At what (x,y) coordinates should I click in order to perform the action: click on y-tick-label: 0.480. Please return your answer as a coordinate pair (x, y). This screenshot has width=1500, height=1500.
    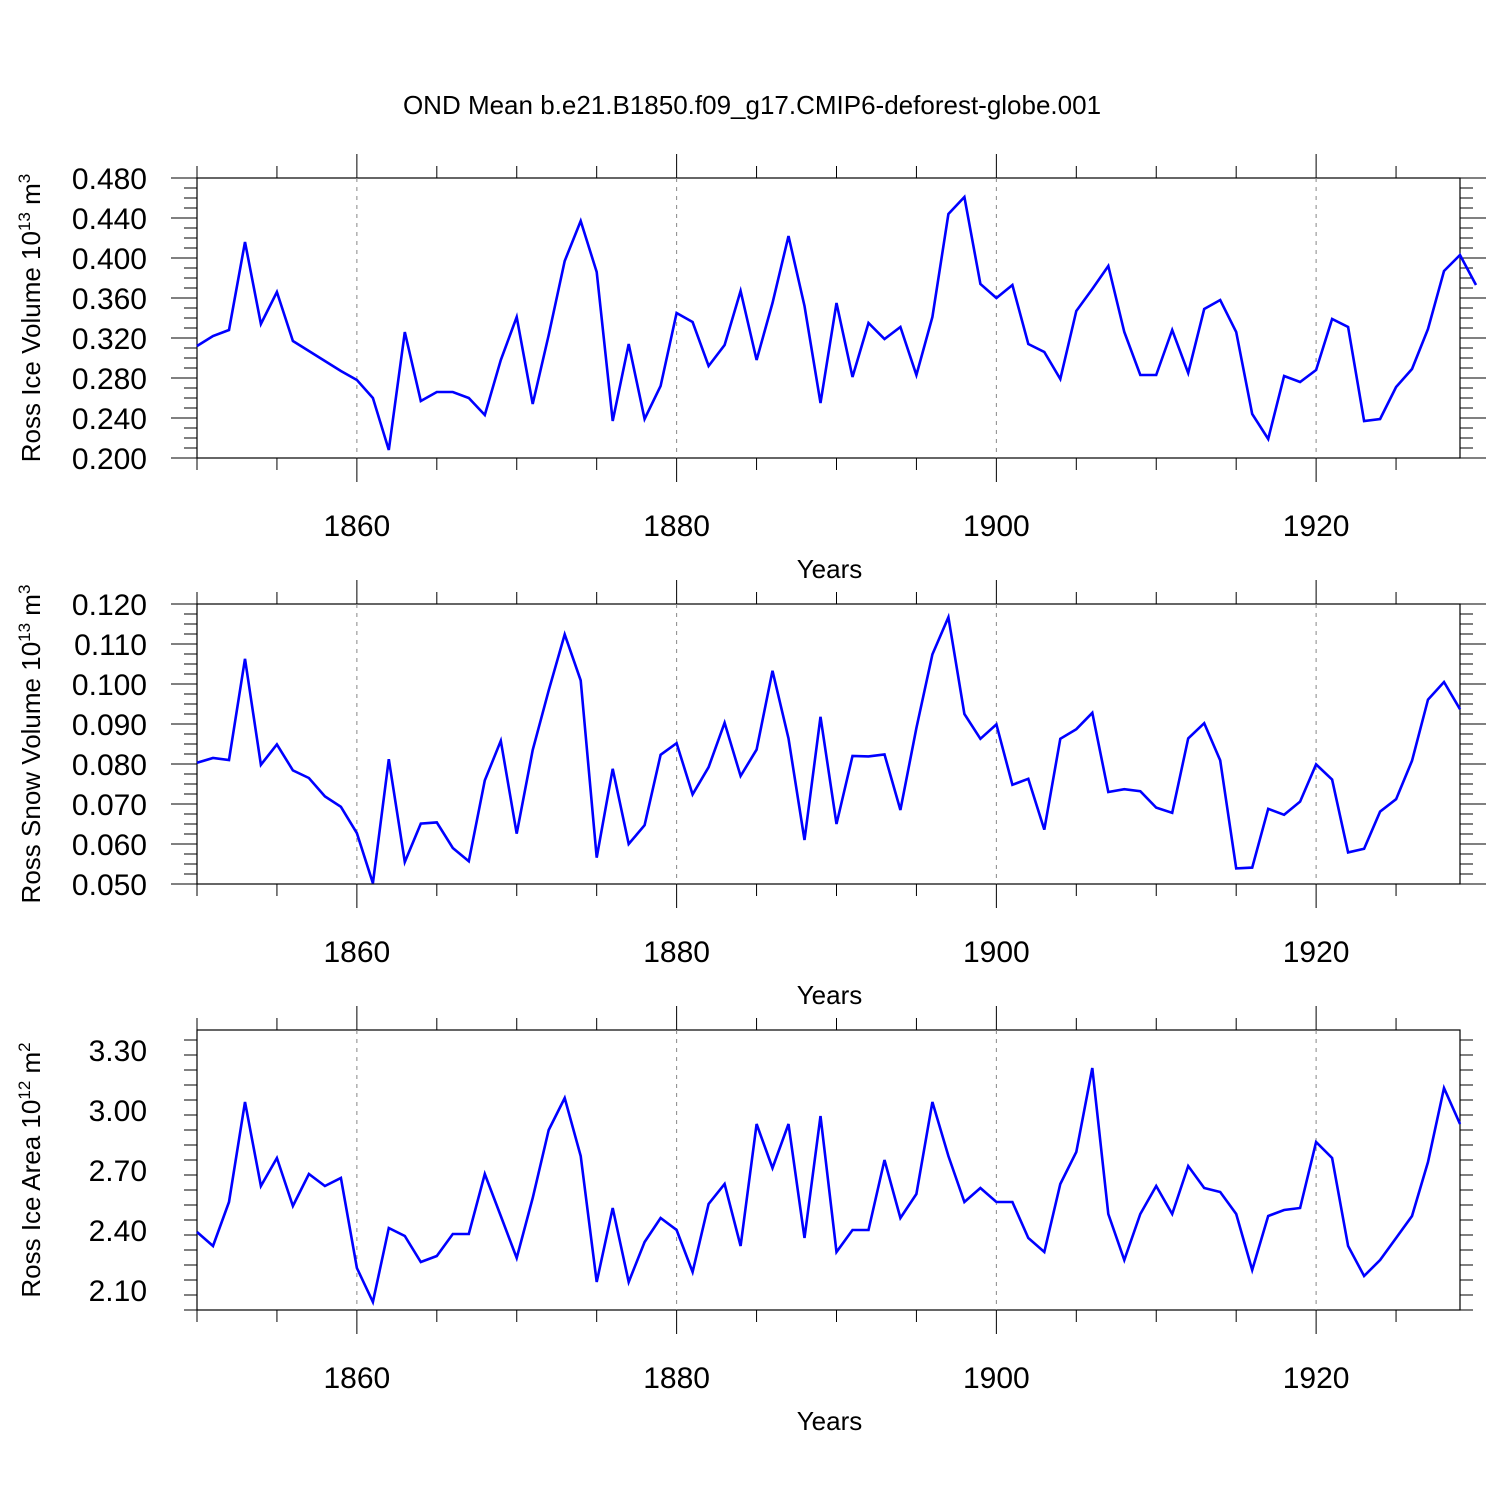
    Looking at the image, I should click on (109, 179).